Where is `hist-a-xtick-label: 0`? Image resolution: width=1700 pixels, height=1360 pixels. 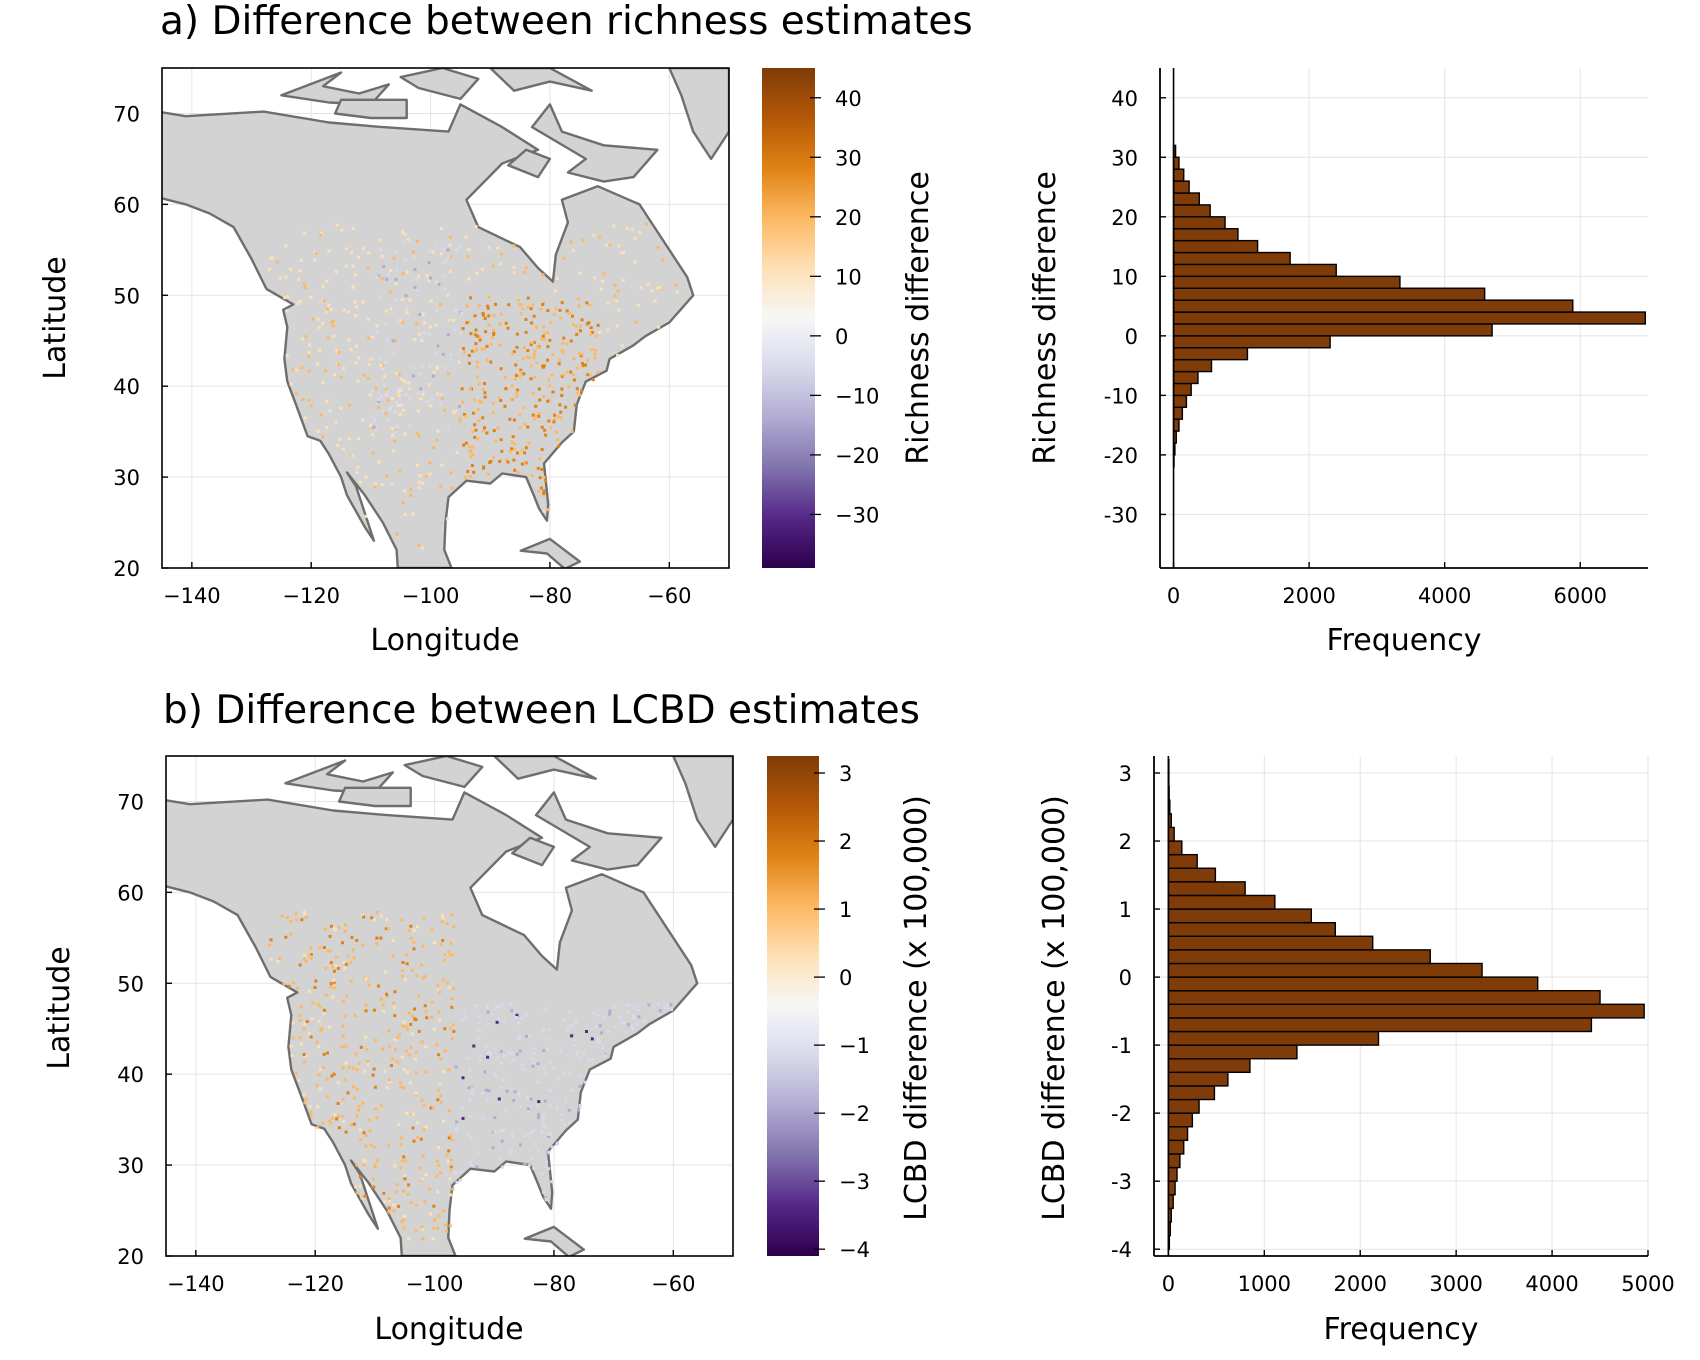
hist-a-xtick-label: 0 is located at coordinates (1173, 596).